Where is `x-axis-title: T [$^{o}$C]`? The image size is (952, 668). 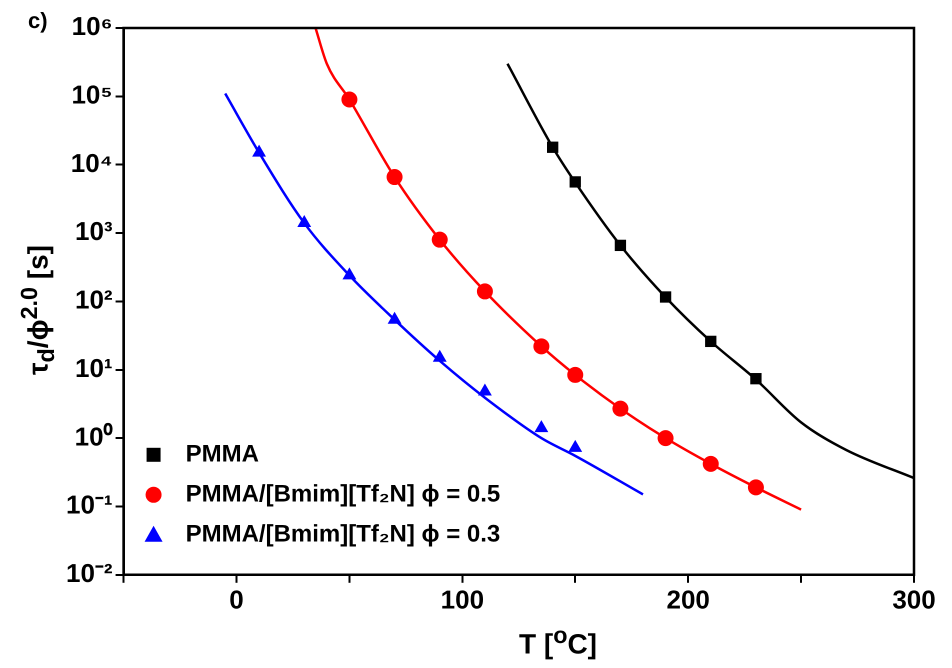 x-axis-title: T [$^{o}$C] is located at coordinates (558, 641).